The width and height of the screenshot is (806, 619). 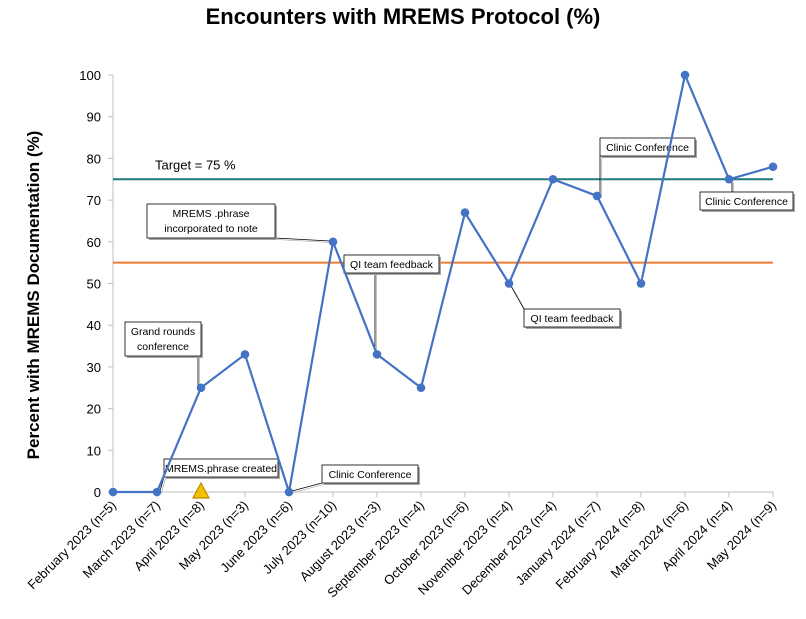 What do you see at coordinates (94, 242) in the screenshot?
I see `y-tick-label: 60` at bounding box center [94, 242].